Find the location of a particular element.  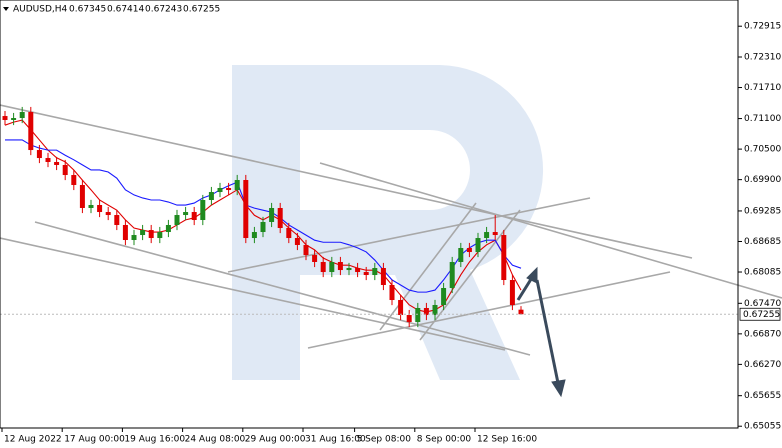

y-tick-label: 0.72310 is located at coordinates (762, 57).